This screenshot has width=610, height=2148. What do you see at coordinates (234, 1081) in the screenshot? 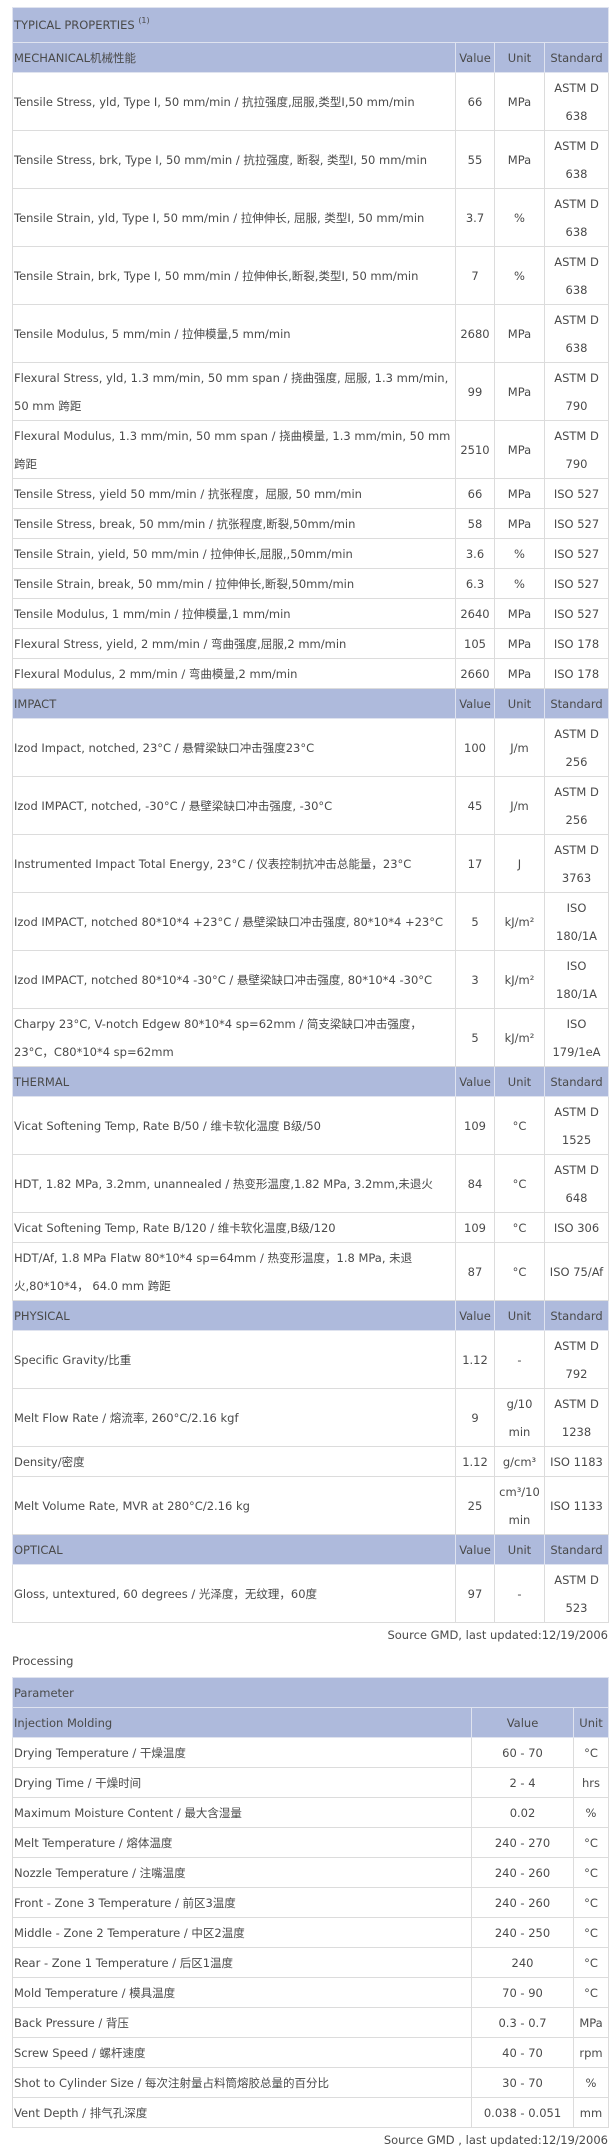
I see `section-title: THERMAL` at bounding box center [234, 1081].